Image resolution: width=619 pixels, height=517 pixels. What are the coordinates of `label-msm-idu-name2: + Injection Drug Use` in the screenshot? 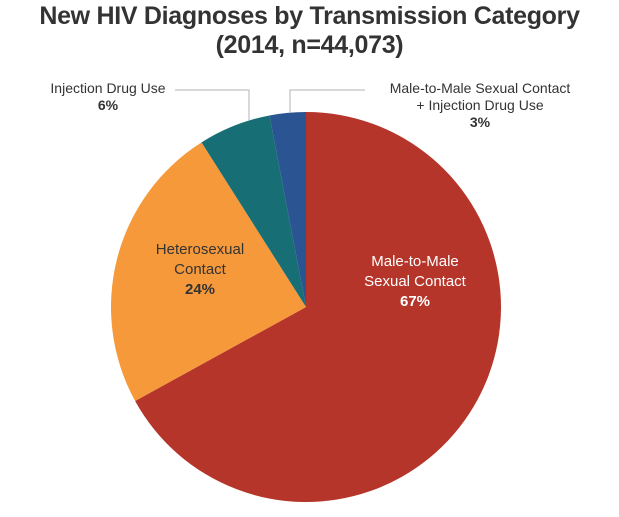 It's located at (480, 105).